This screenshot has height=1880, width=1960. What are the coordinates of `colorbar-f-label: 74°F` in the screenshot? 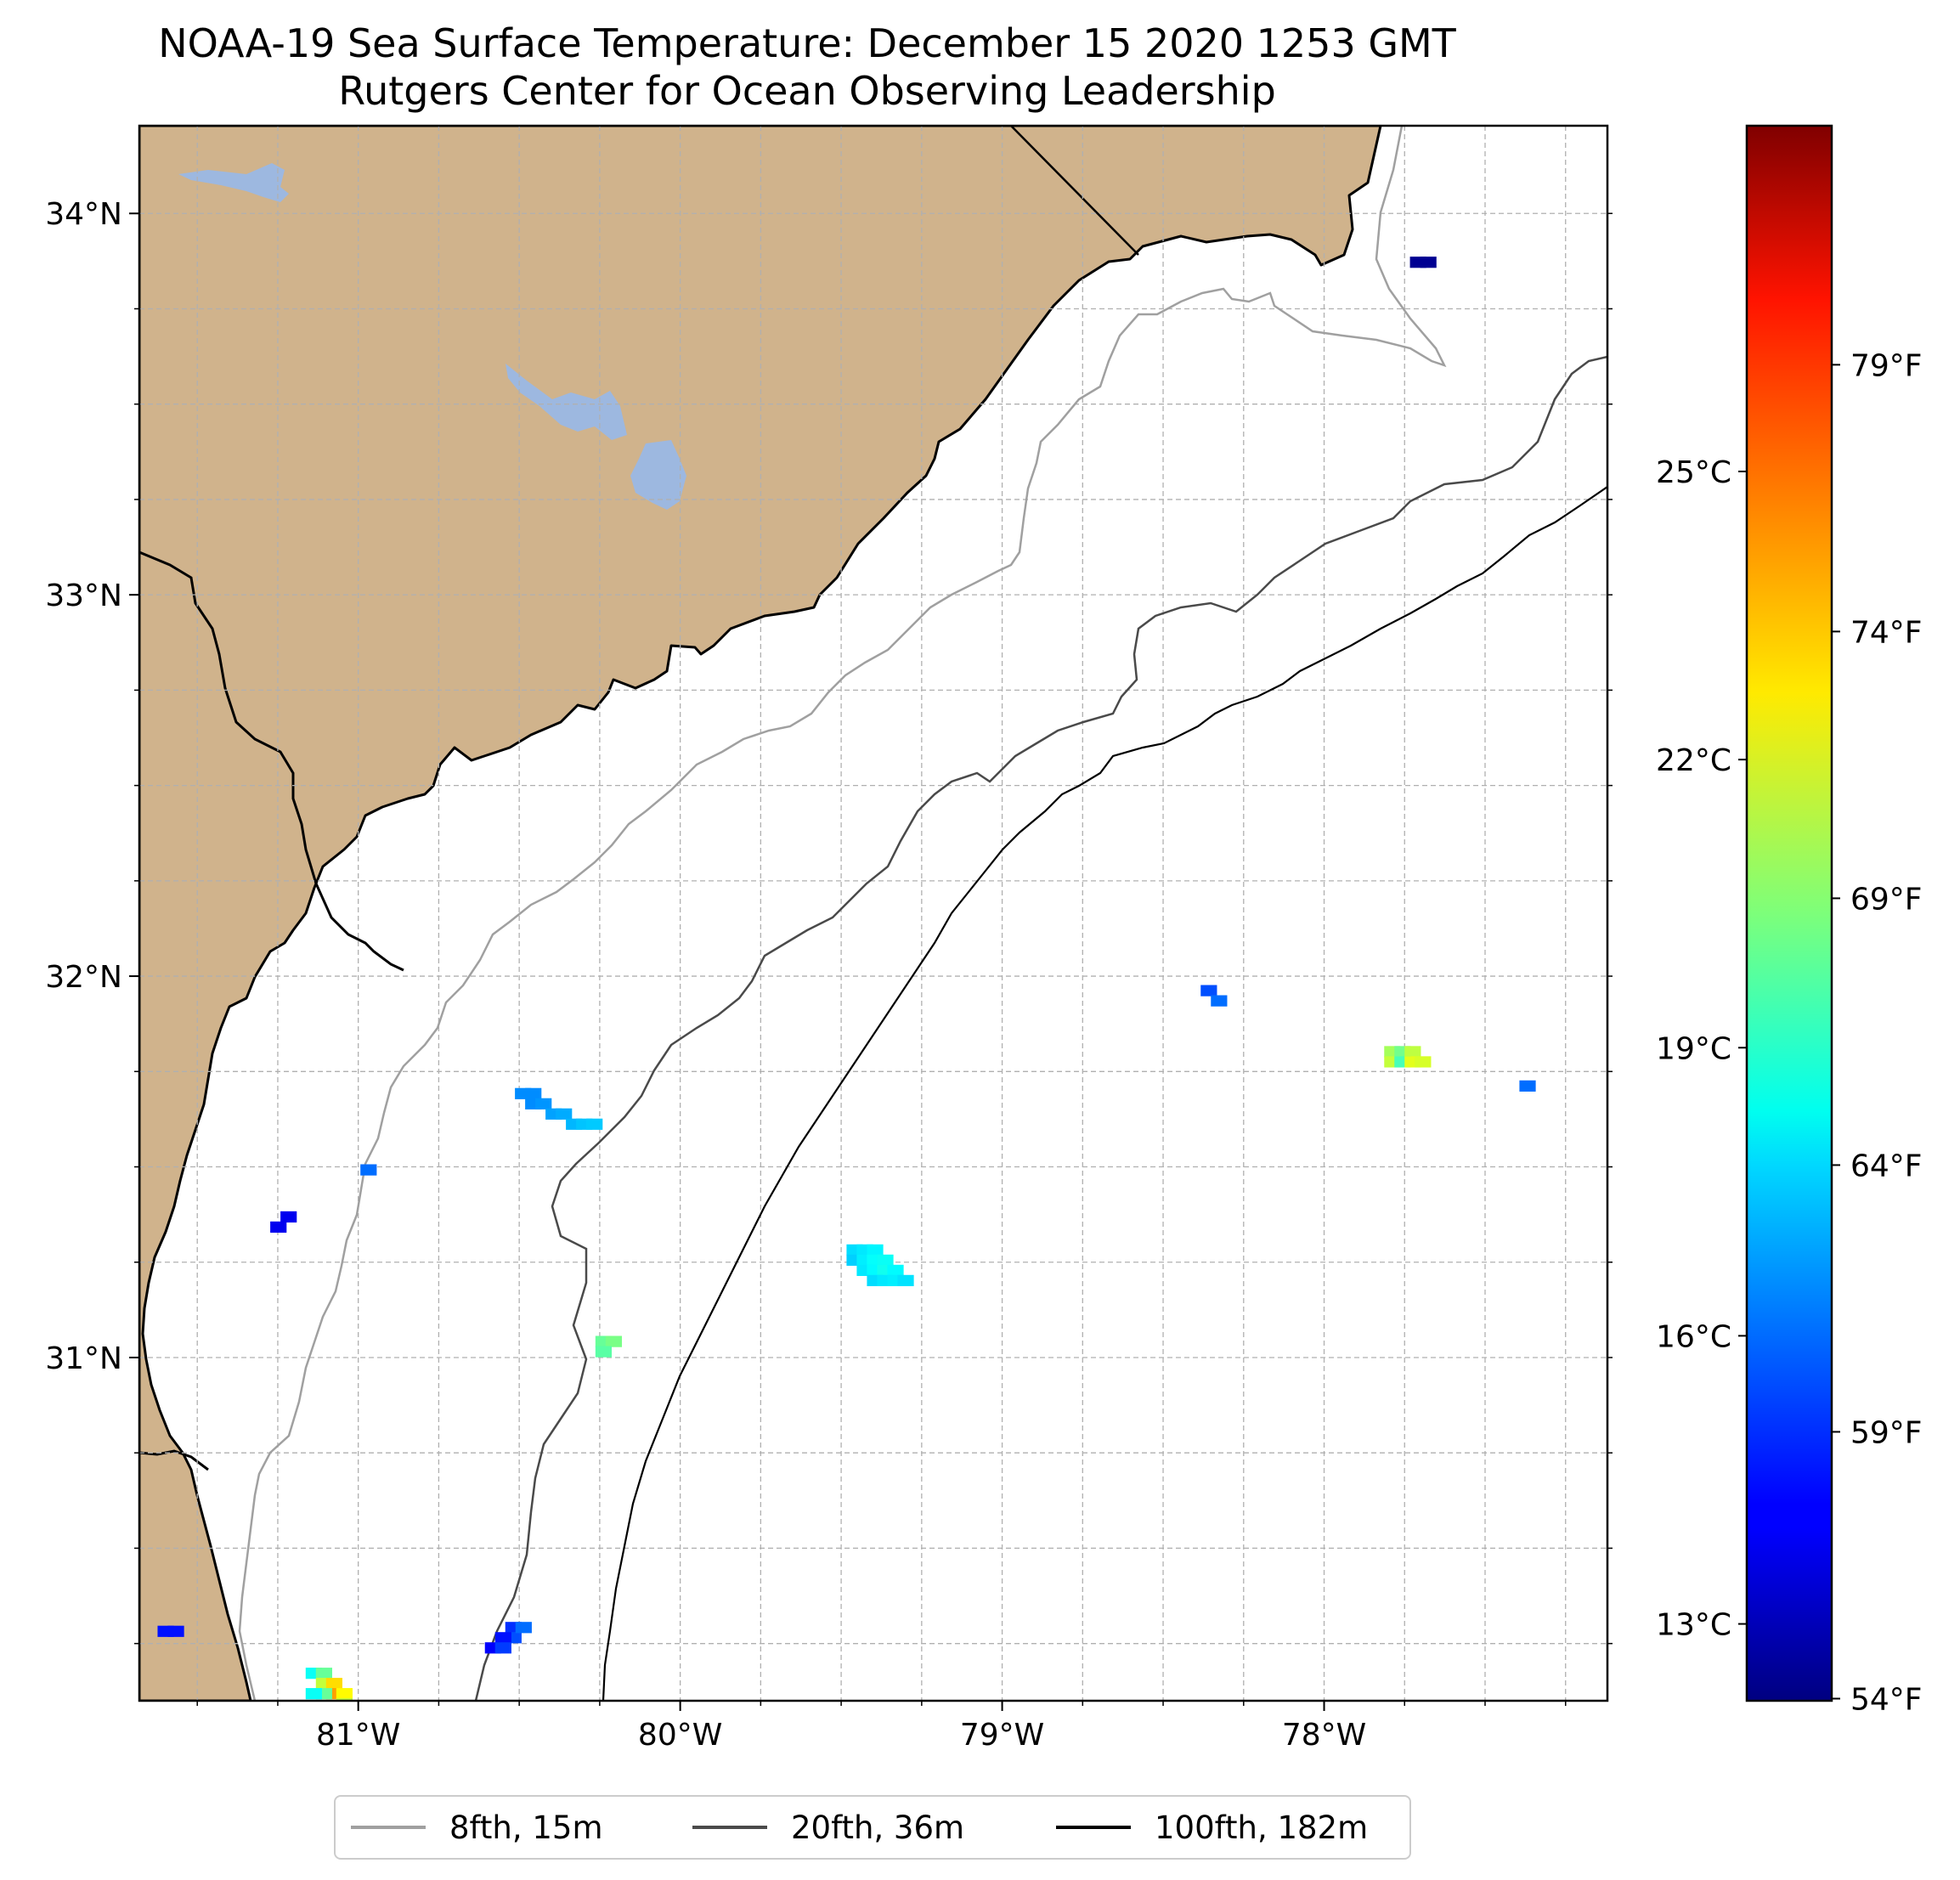 It's located at (1887, 632).